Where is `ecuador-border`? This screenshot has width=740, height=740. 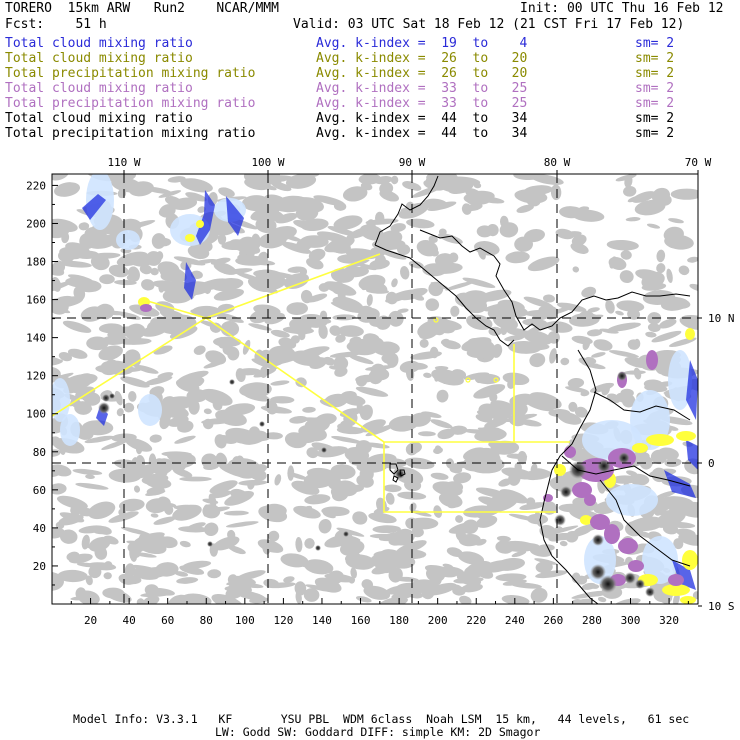
ecuador-border is located at coordinates (626, 471).